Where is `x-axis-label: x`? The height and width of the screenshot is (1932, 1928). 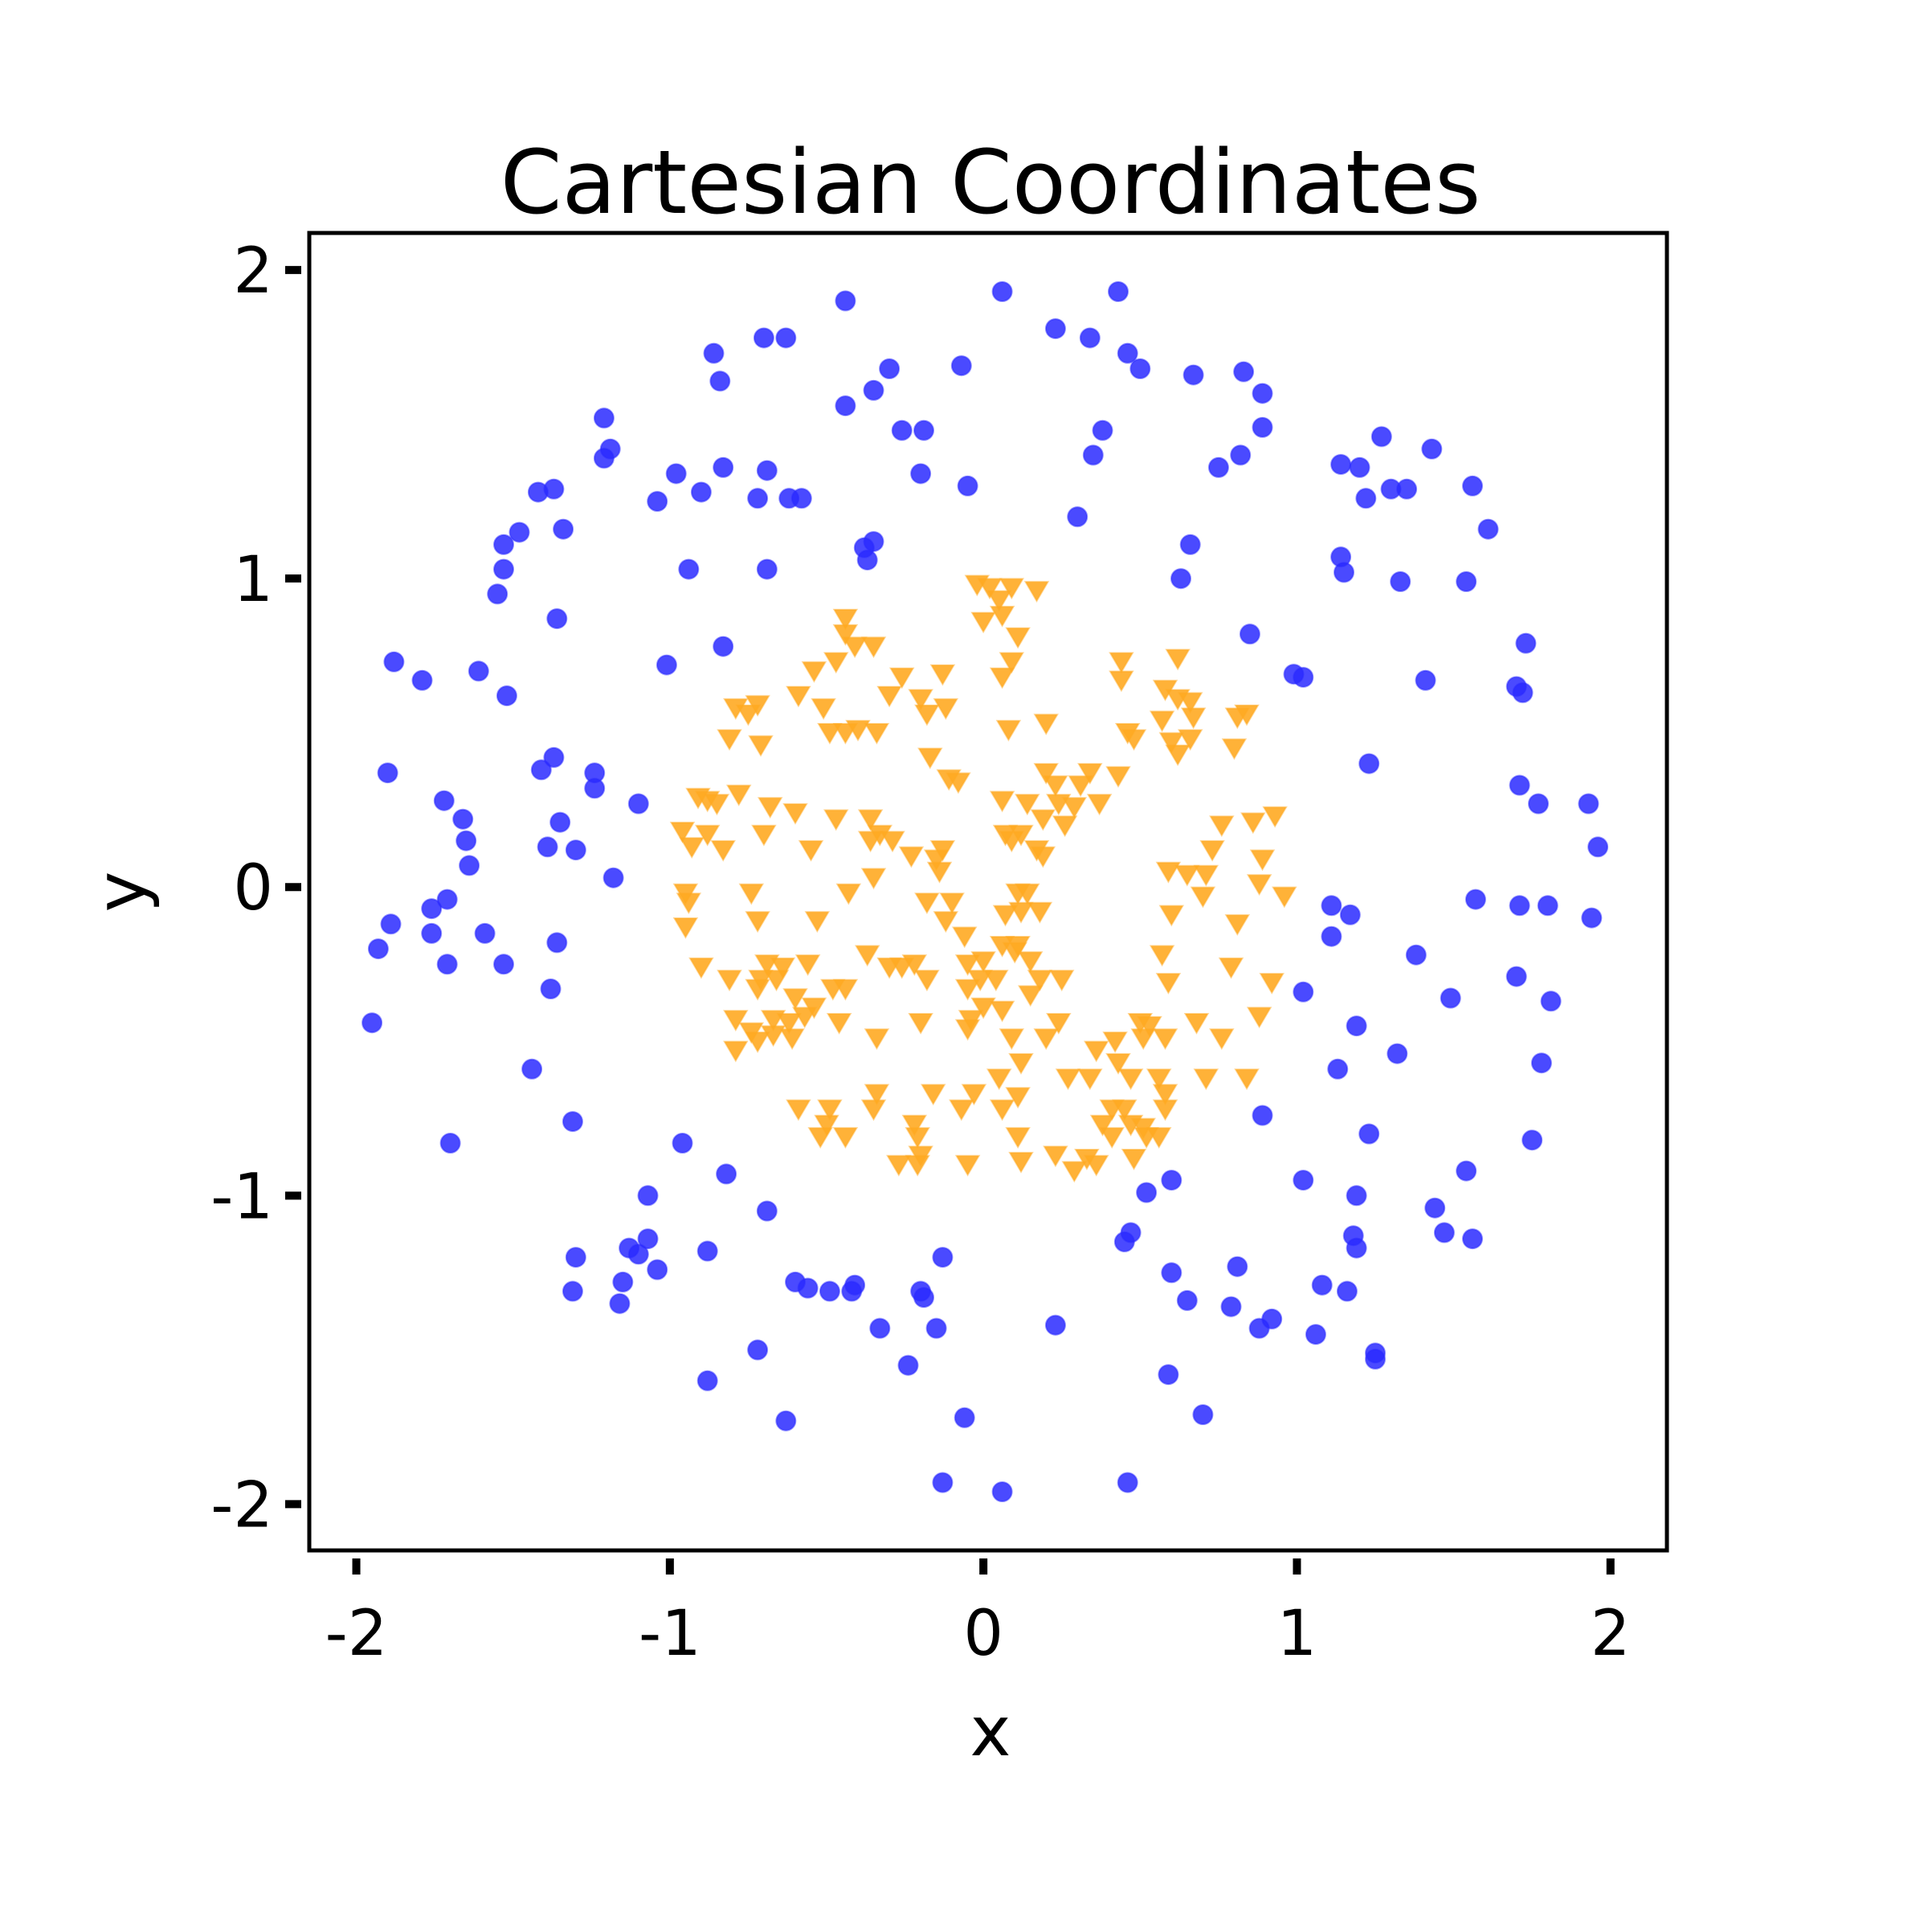 x-axis-label: x is located at coordinates (990, 1732).